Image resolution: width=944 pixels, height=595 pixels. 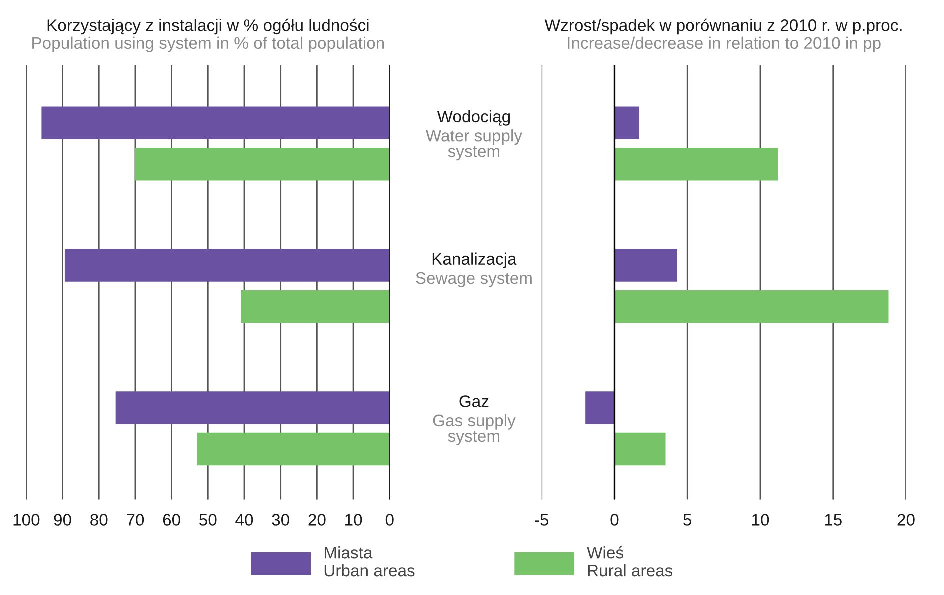 What do you see at coordinates (369, 561) in the screenshot?
I see `legend-label: Miasta Urban areas` at bounding box center [369, 561].